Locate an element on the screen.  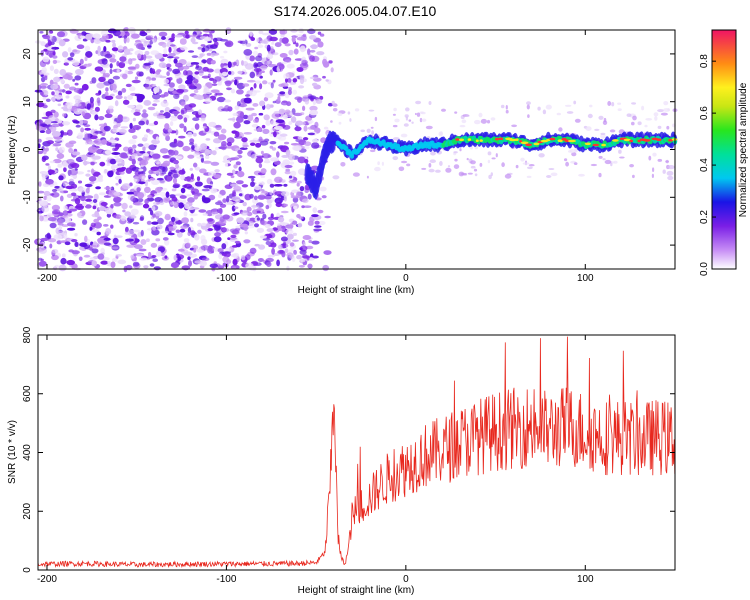
x-tick-label: -100 is located at coordinates (226, 579).